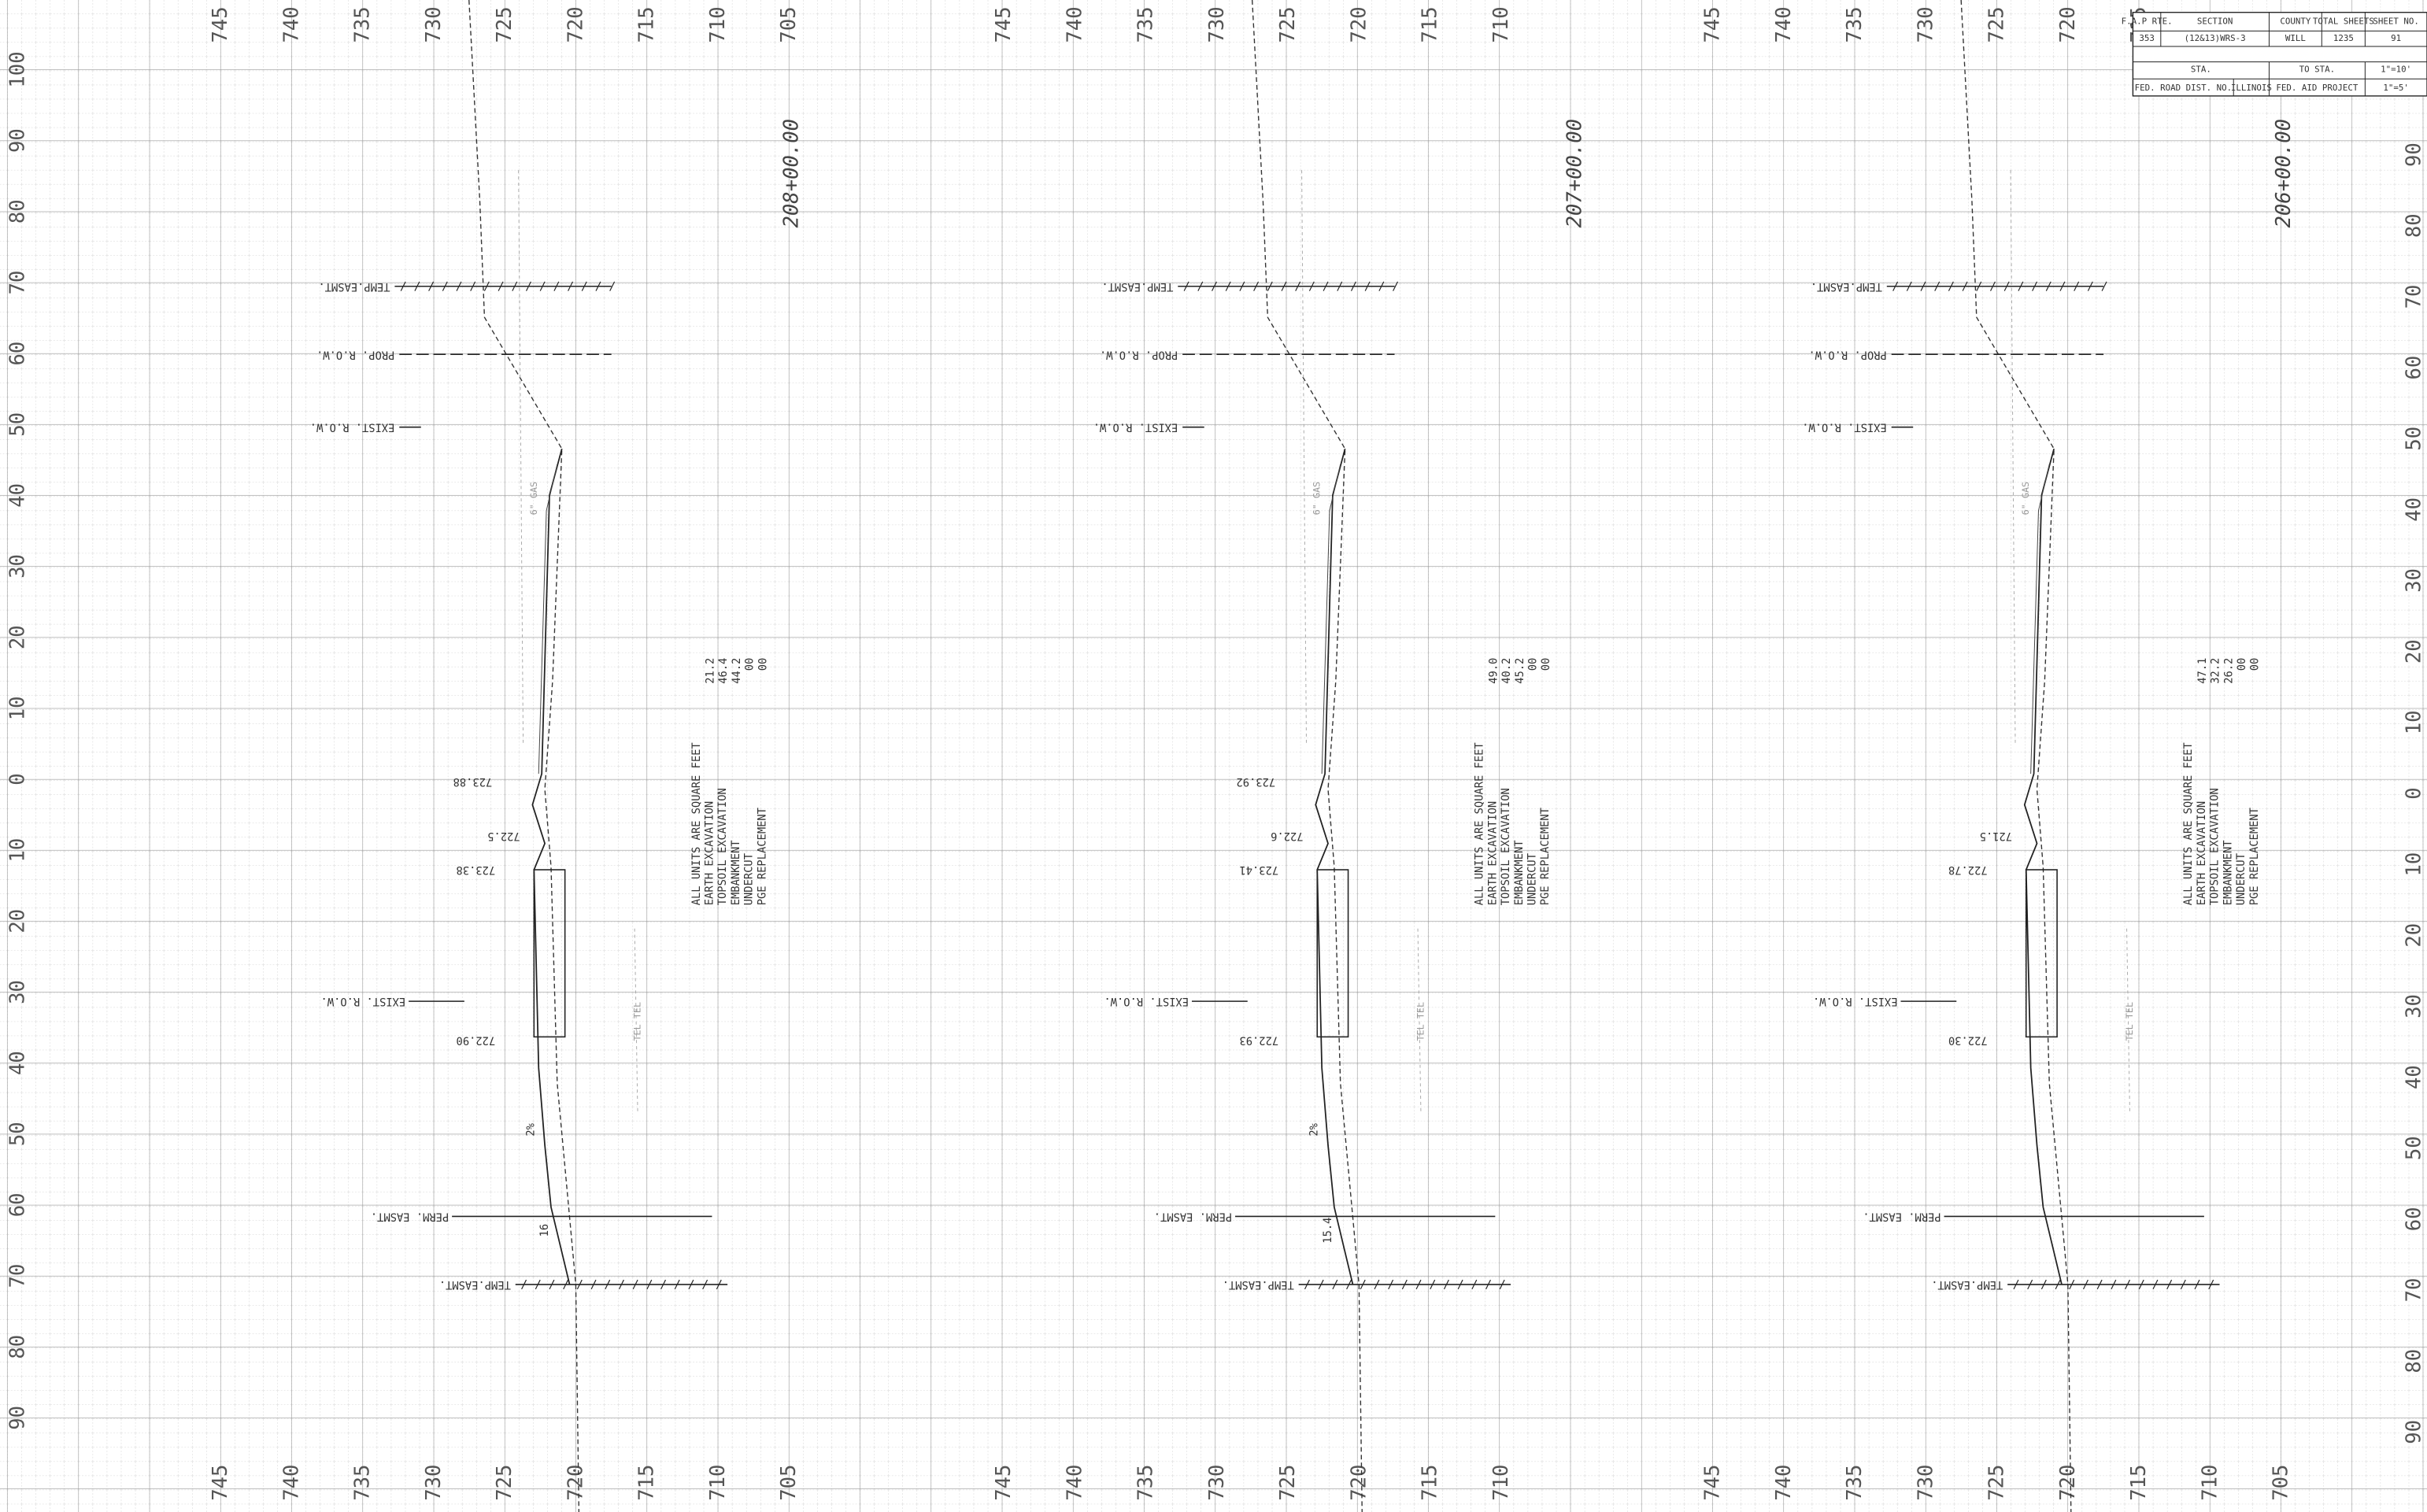 Image resolution: width=2427 pixels, height=1512 pixels. What do you see at coordinates (1430, 1483) in the screenshot?
I see `elevation-label: 715` at bounding box center [1430, 1483].